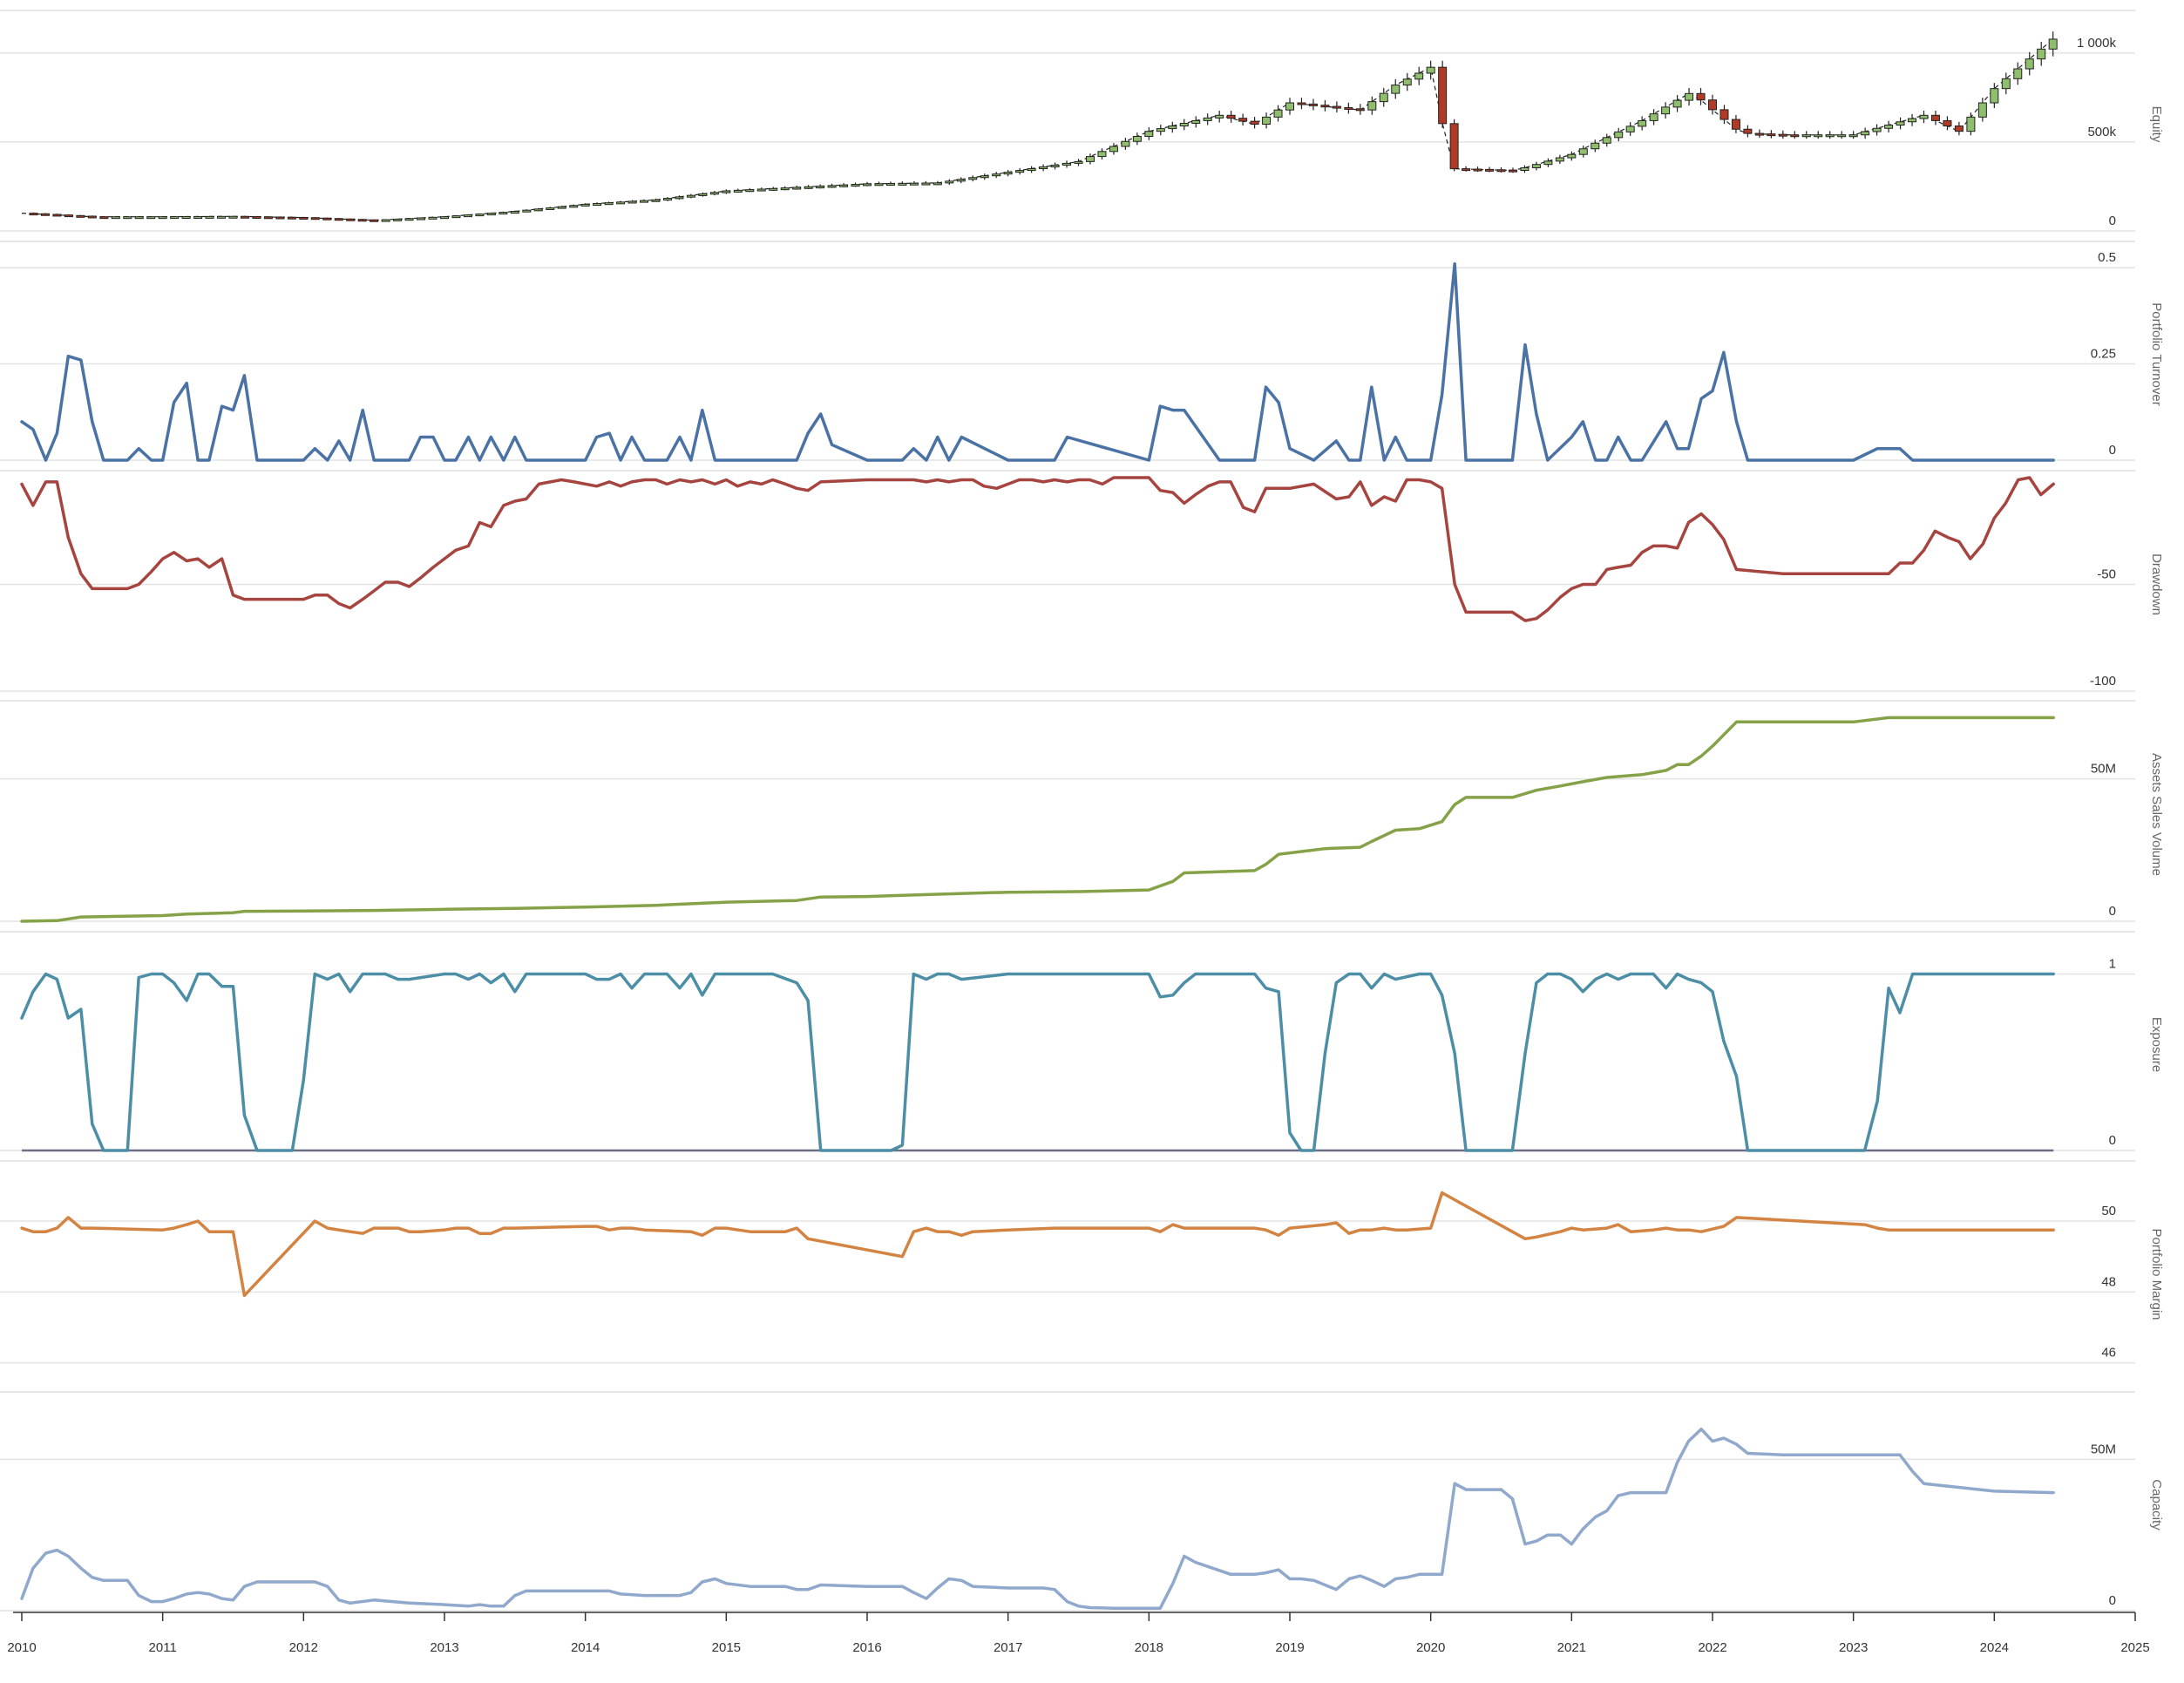 This screenshot has width=2184, height=1683. What do you see at coordinates (866, 1648) in the screenshot?
I see `x-tick-label: 2016` at bounding box center [866, 1648].